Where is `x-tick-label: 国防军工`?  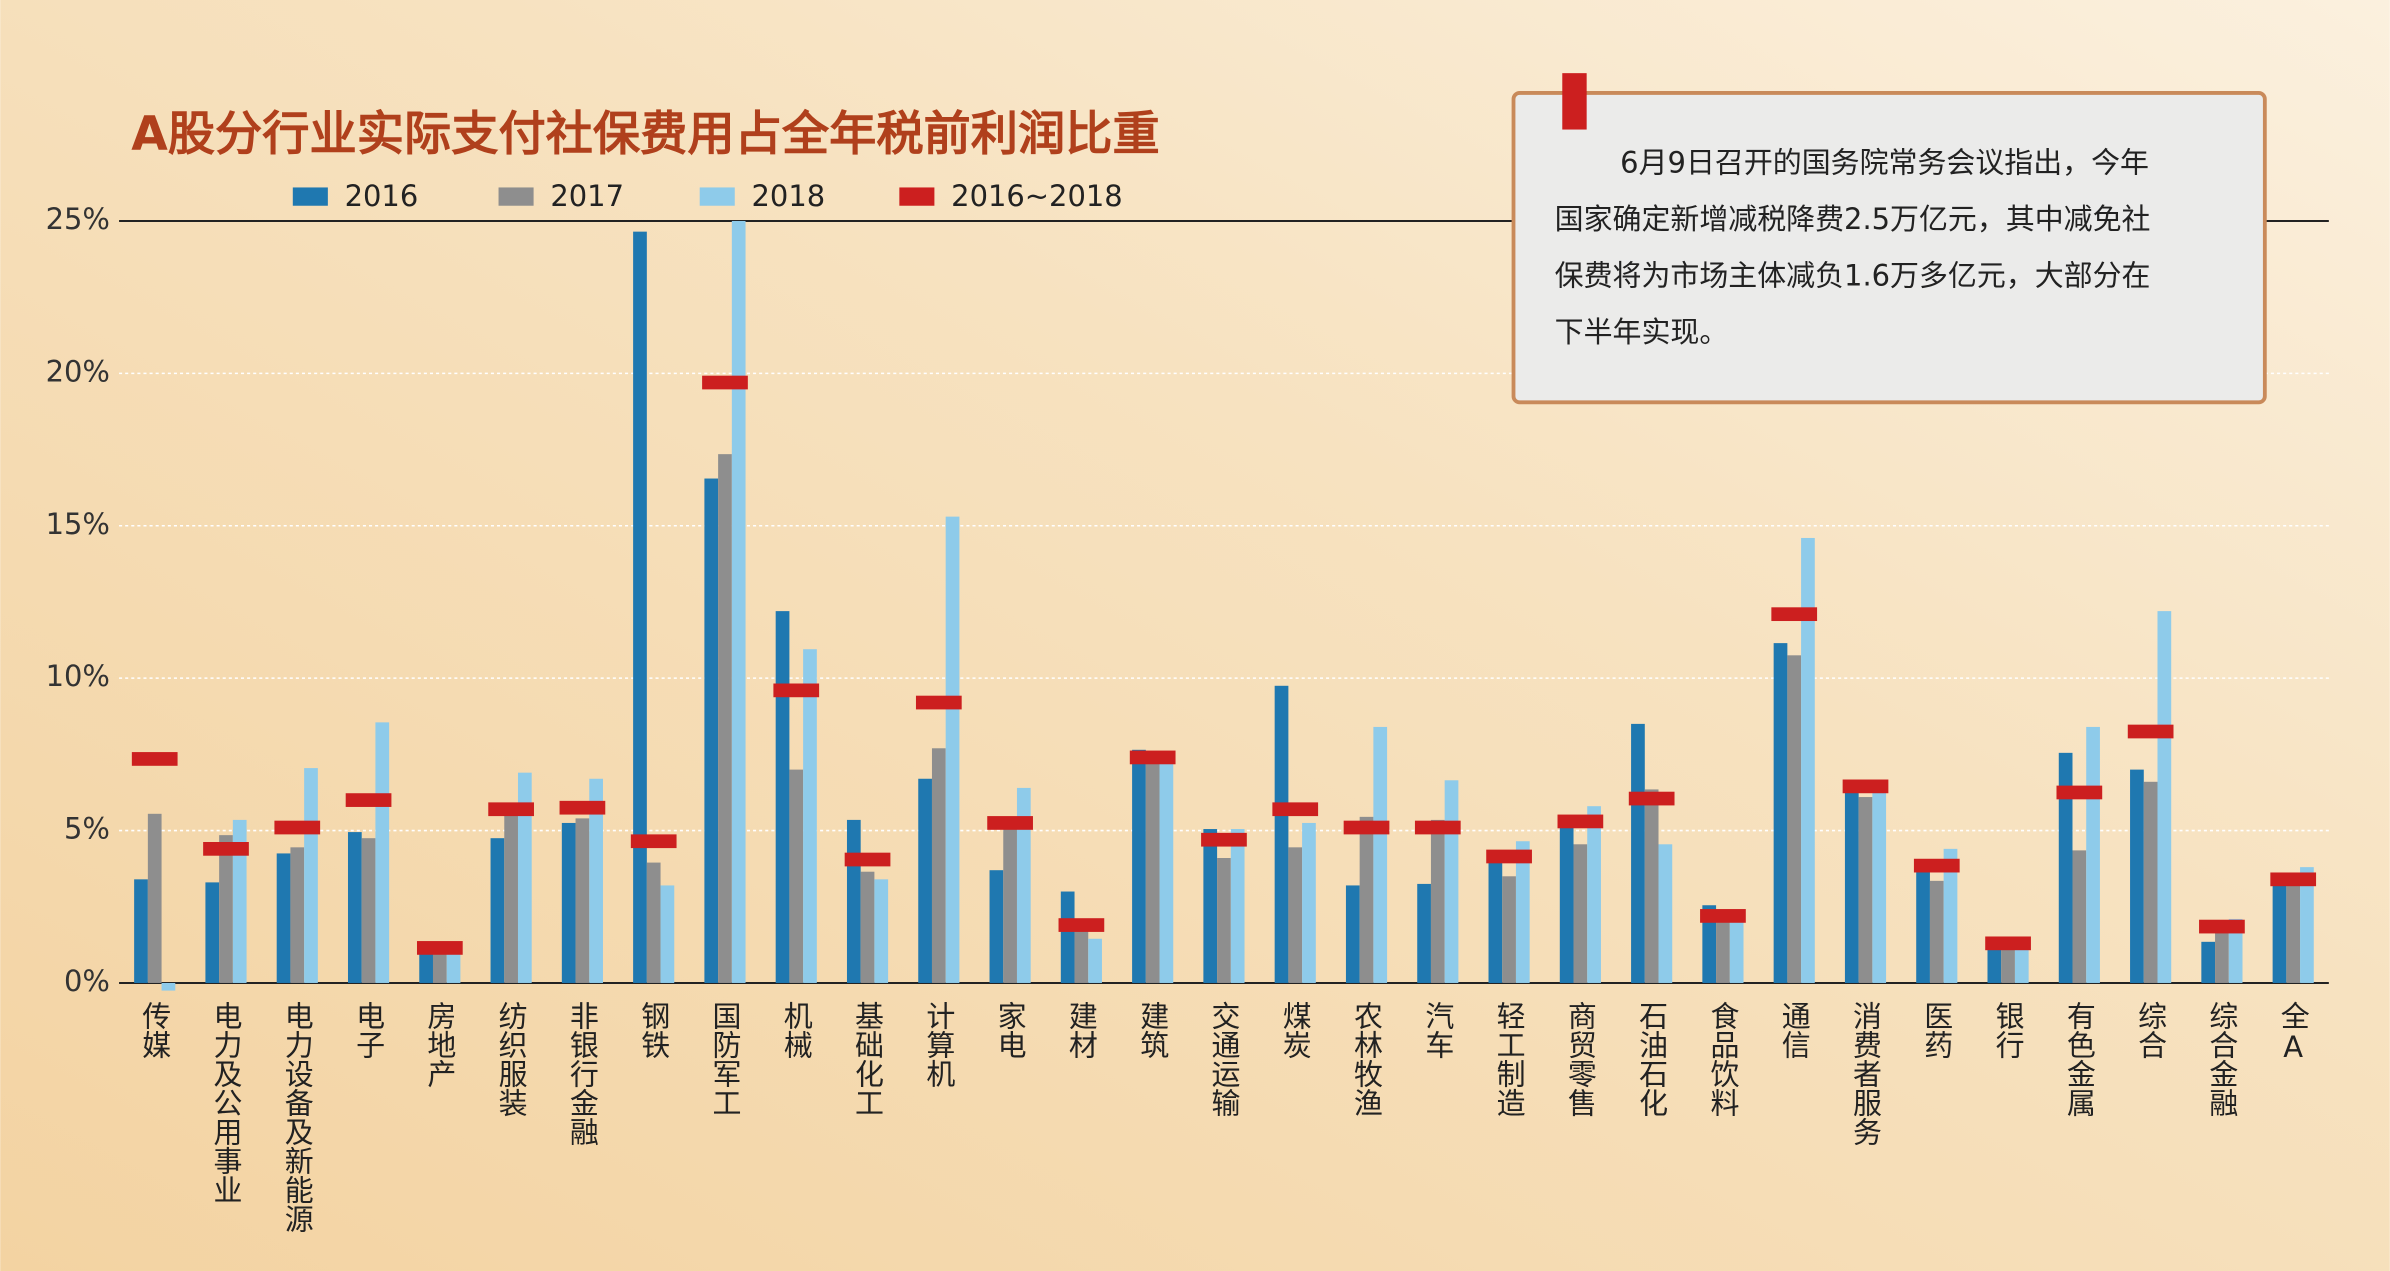 x-tick-label: 国防军工 is located at coordinates (725, 1059).